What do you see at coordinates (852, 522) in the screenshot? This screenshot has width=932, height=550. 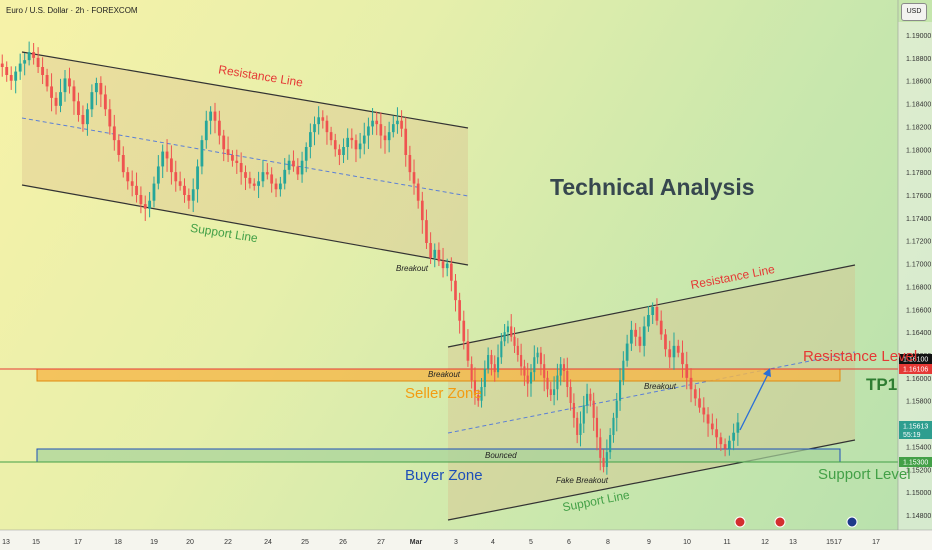 I see `eu-flag-event-icon` at bounding box center [852, 522].